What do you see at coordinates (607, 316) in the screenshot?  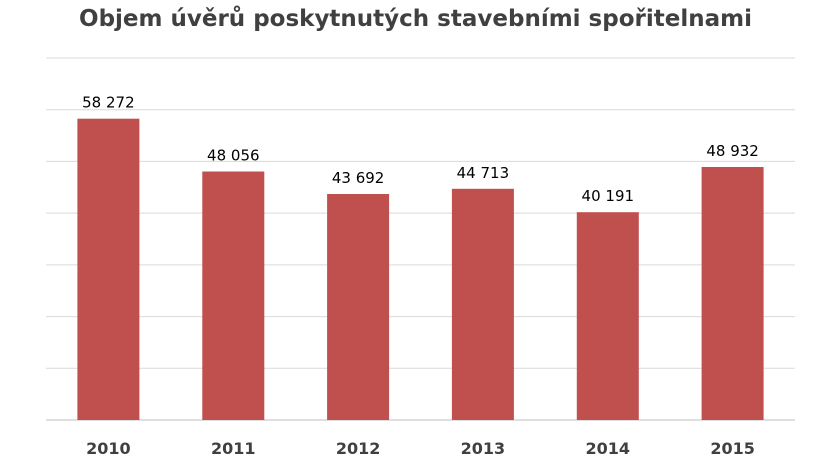 I see `bar-2014` at bounding box center [607, 316].